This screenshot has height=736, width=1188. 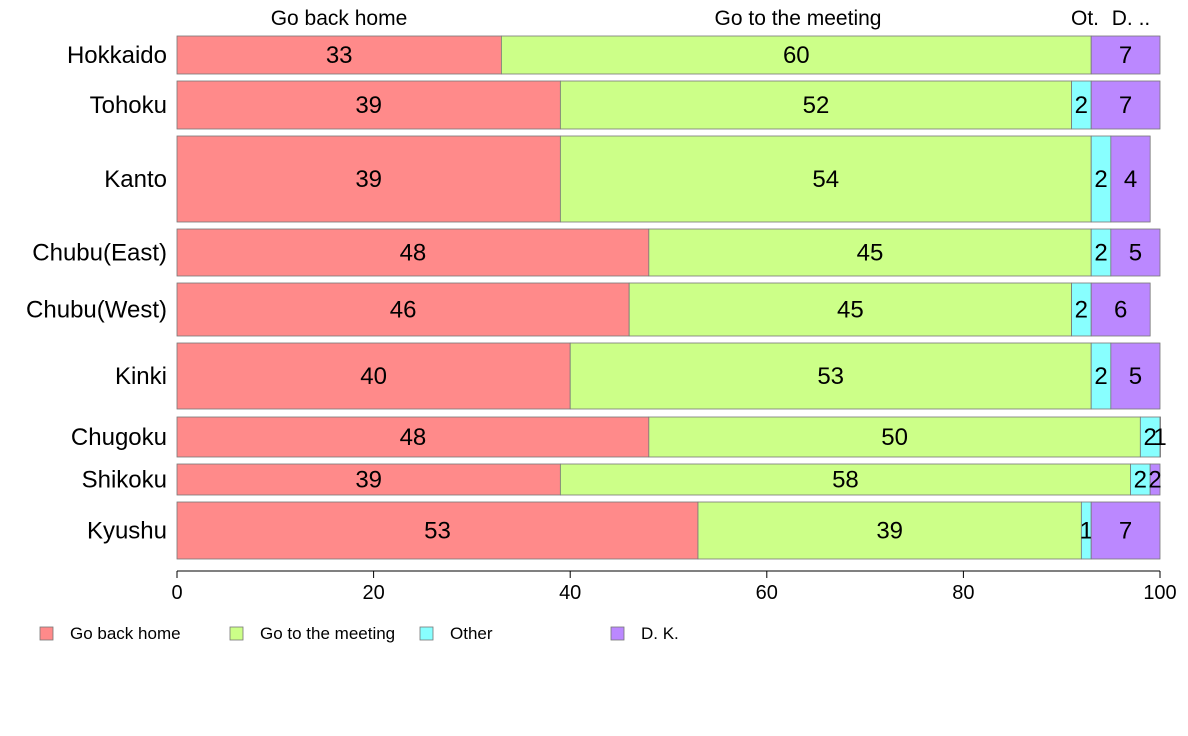 I want to click on value-label-1-1: 33, so click(x=339, y=55).